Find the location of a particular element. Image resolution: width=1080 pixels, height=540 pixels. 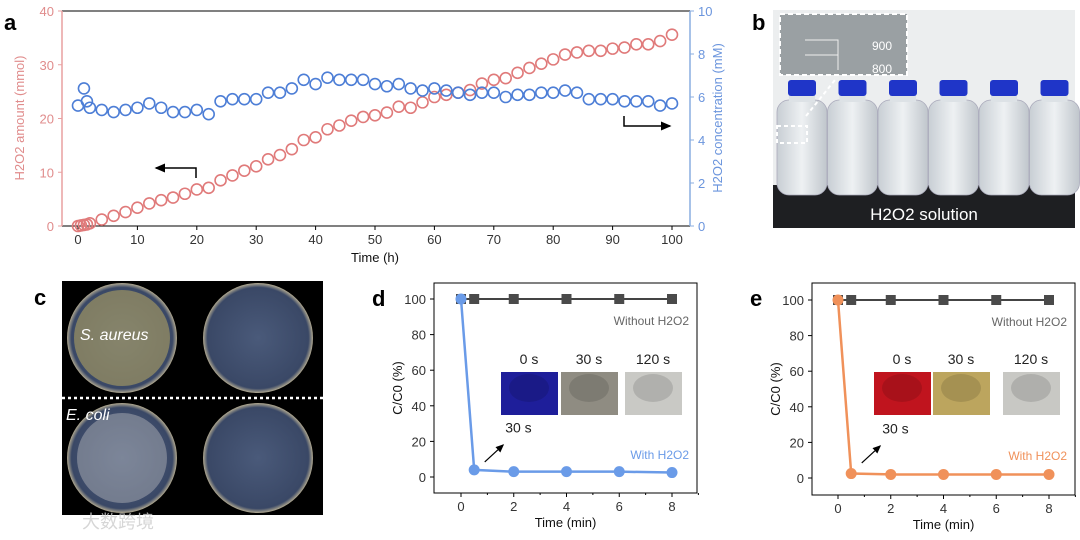

panel-label-e: e is located at coordinates (756, 298).